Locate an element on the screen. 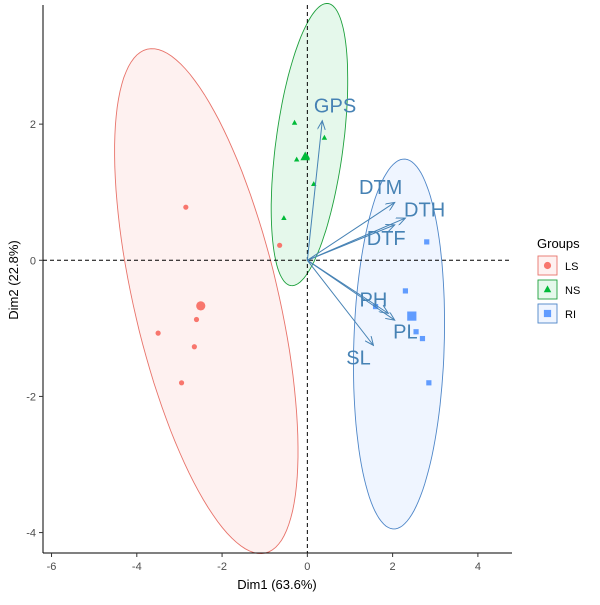 This screenshot has width=600, height=605. ellipse-ri is located at coordinates (399, 344).